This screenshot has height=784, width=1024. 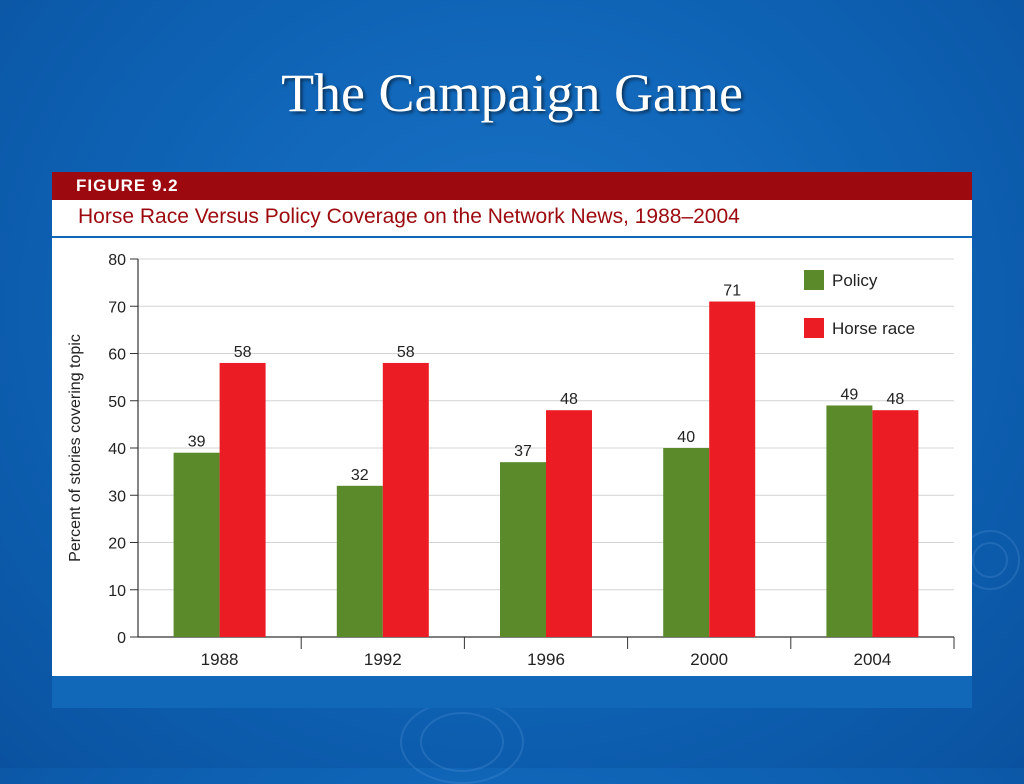 What do you see at coordinates (117, 402) in the screenshot?
I see `y-tick-label: 50` at bounding box center [117, 402].